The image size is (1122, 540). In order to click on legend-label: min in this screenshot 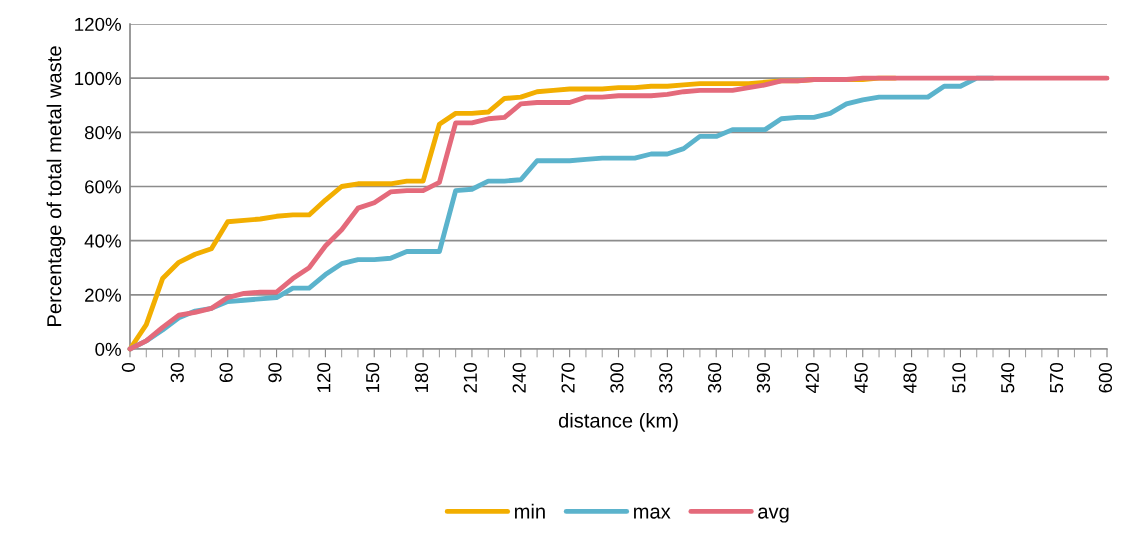, I will do `click(529, 511)`.